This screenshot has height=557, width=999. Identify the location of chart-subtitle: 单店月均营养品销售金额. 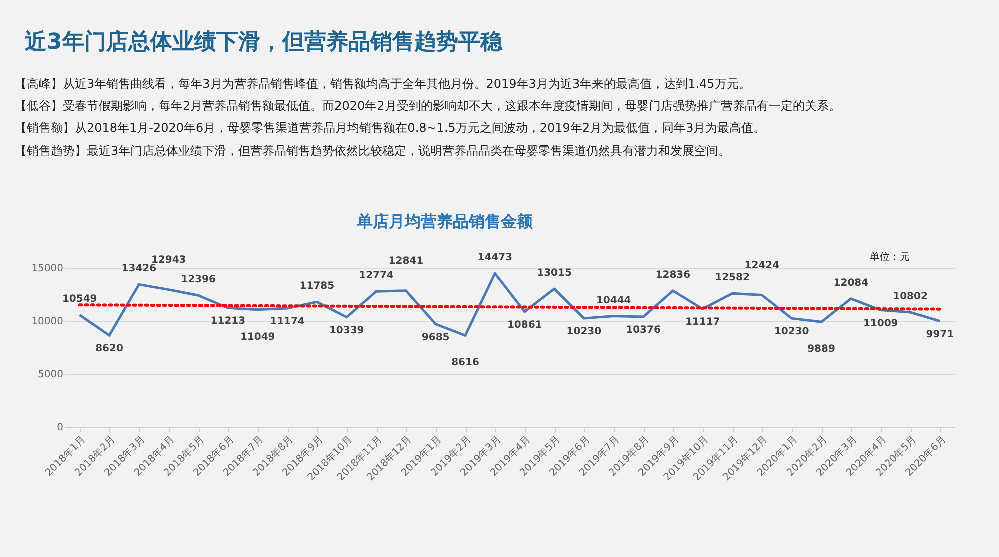
(445, 221).